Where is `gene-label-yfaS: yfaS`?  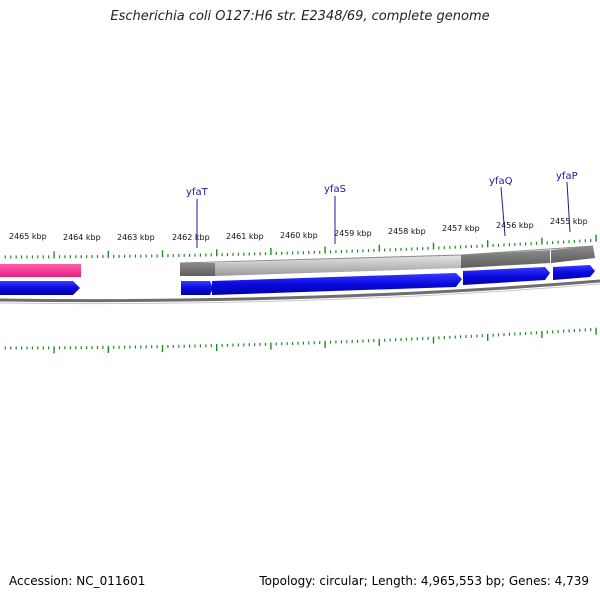 gene-label-yfaS: yfaS is located at coordinates (335, 189).